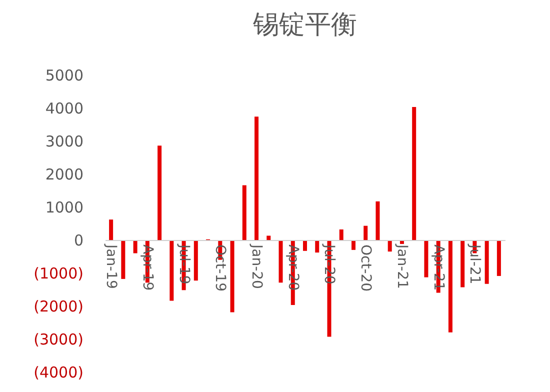 The image size is (550, 392). What do you see at coordinates (64, 175) in the screenshot?
I see `y-tick-label: 2000` at bounding box center [64, 175].